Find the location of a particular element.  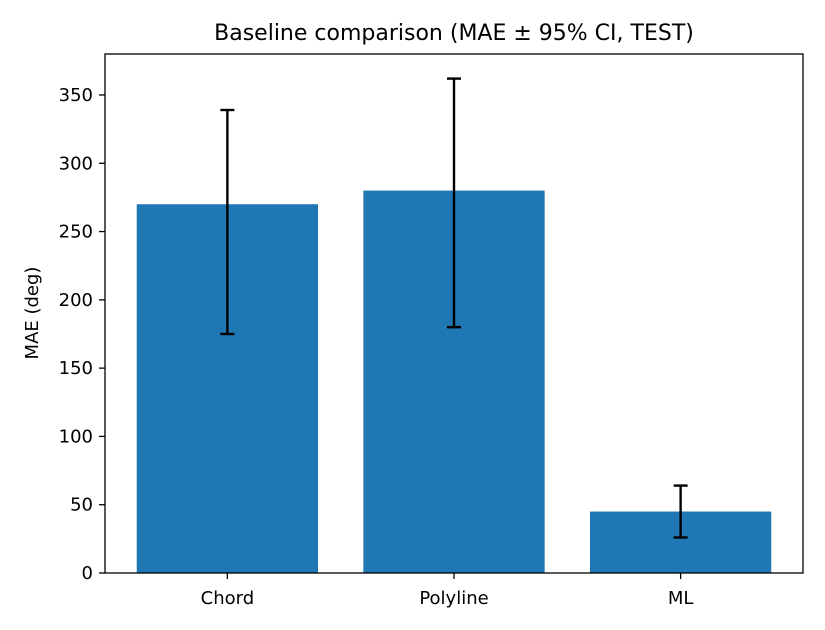

y-tick-label-200: 200 is located at coordinates (76, 300).